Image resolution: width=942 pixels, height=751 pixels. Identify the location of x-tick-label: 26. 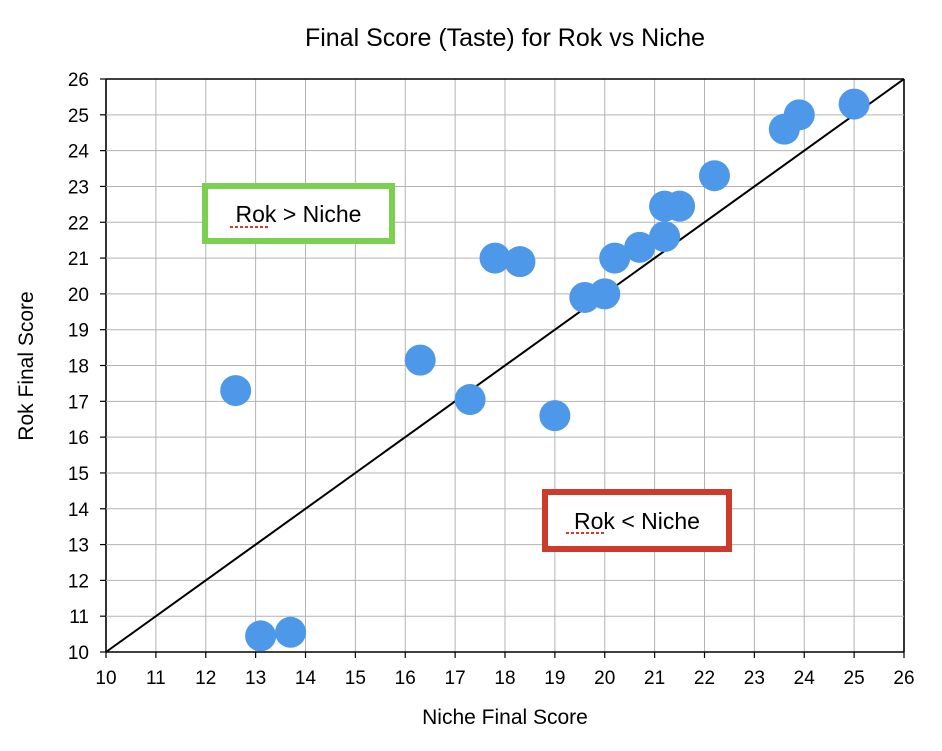
(903, 678).